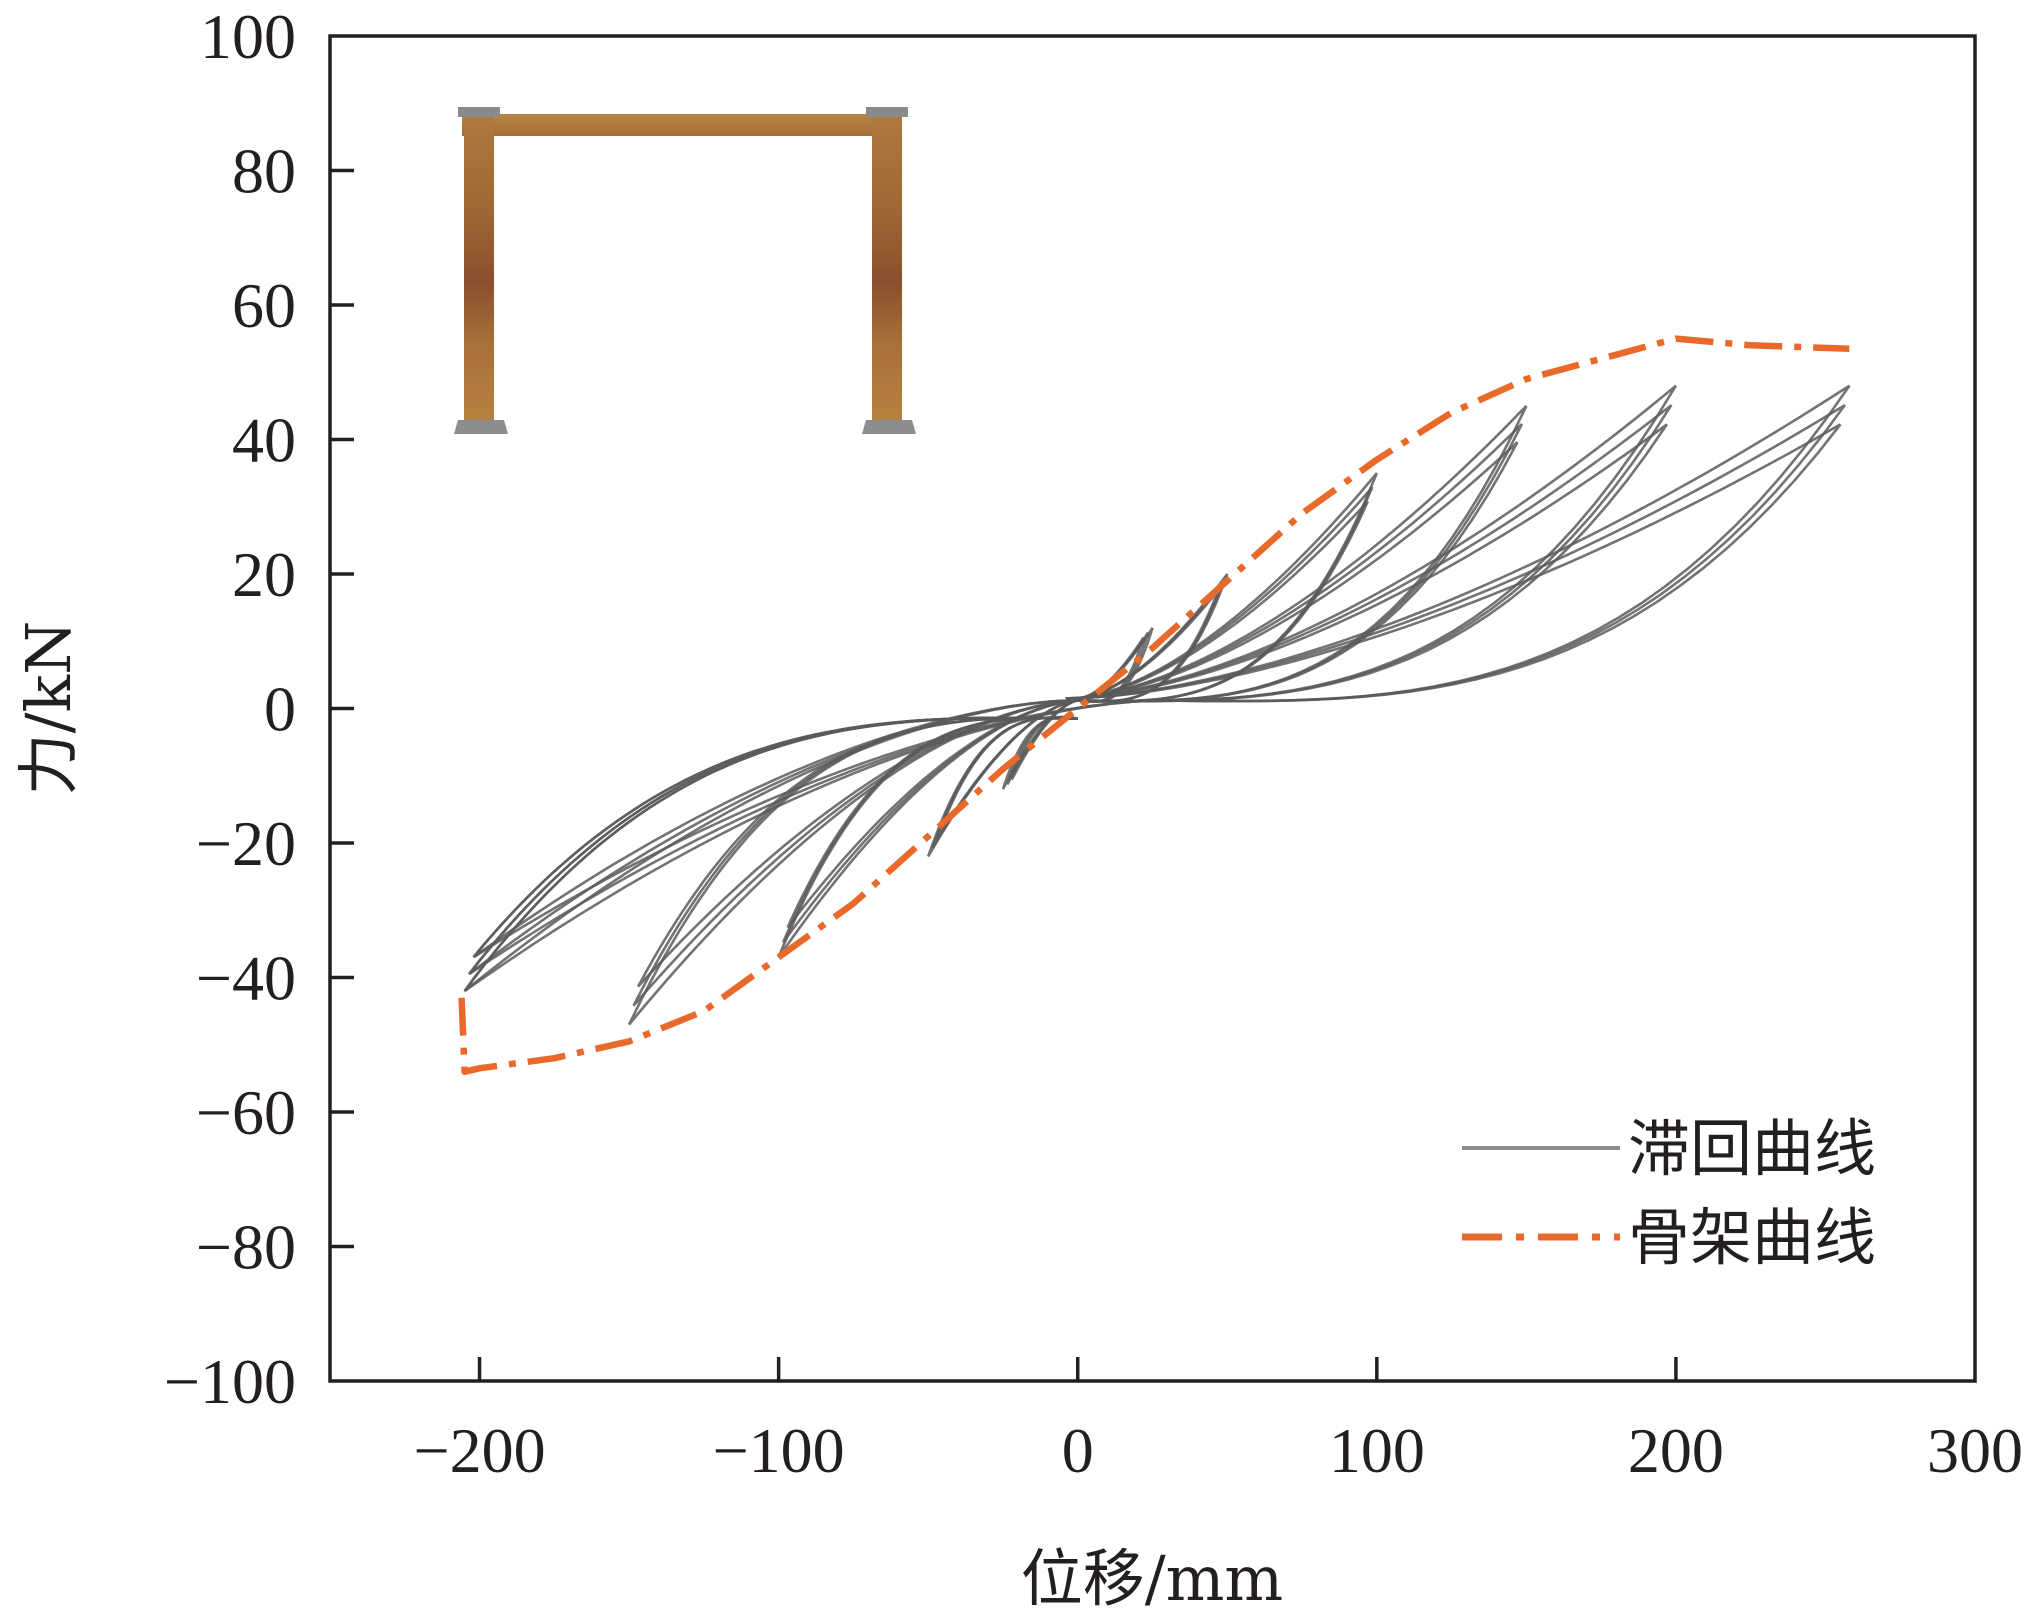 The height and width of the screenshot is (1609, 2032). I want to click on frame-cap-left, so click(479, 112).